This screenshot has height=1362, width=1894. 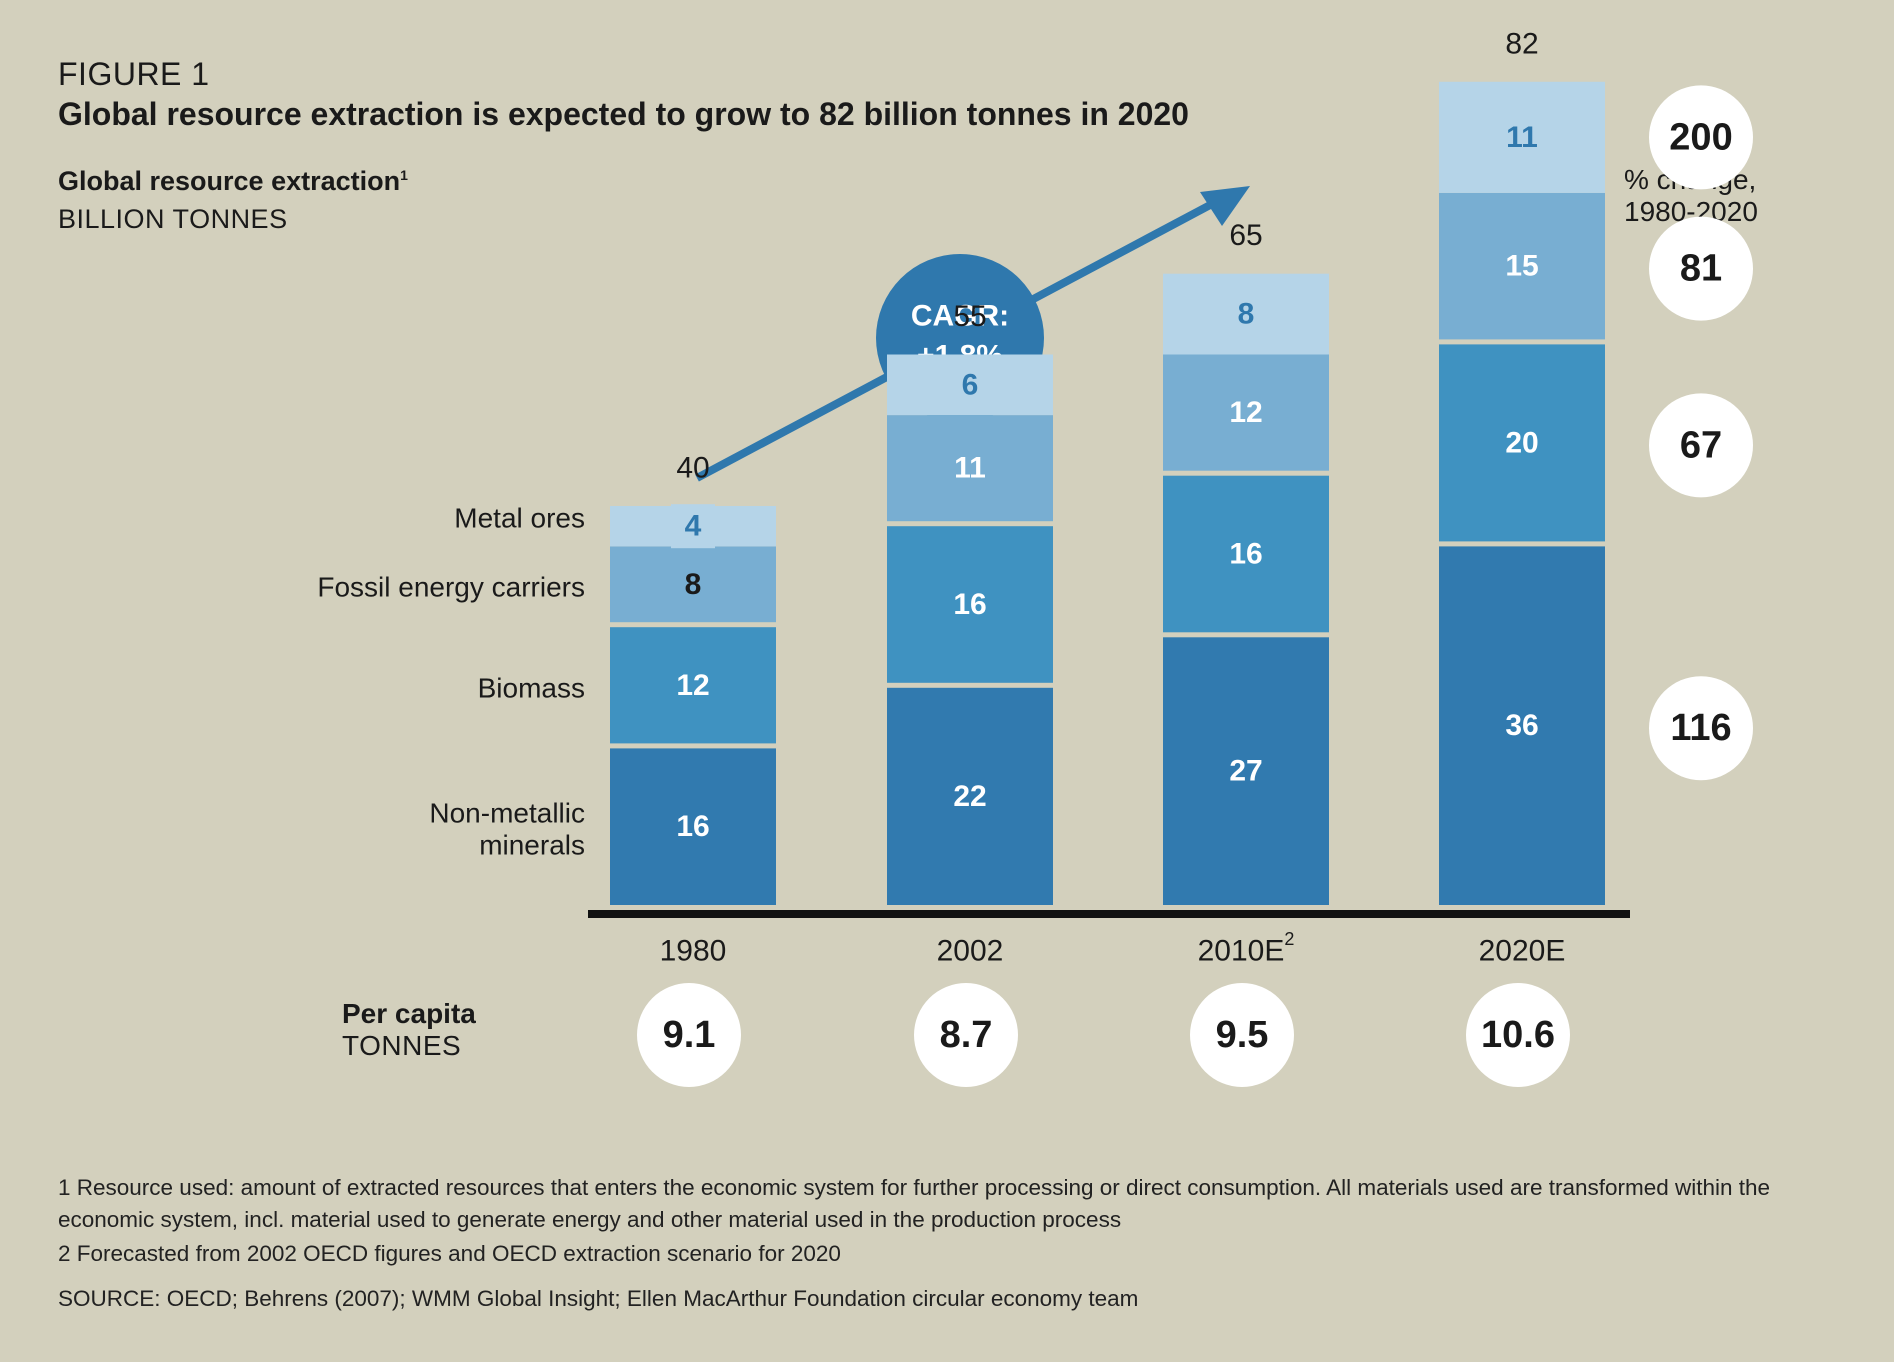 What do you see at coordinates (229, 181) in the screenshot?
I see `chart-subtitle-text: Global resource extraction` at bounding box center [229, 181].